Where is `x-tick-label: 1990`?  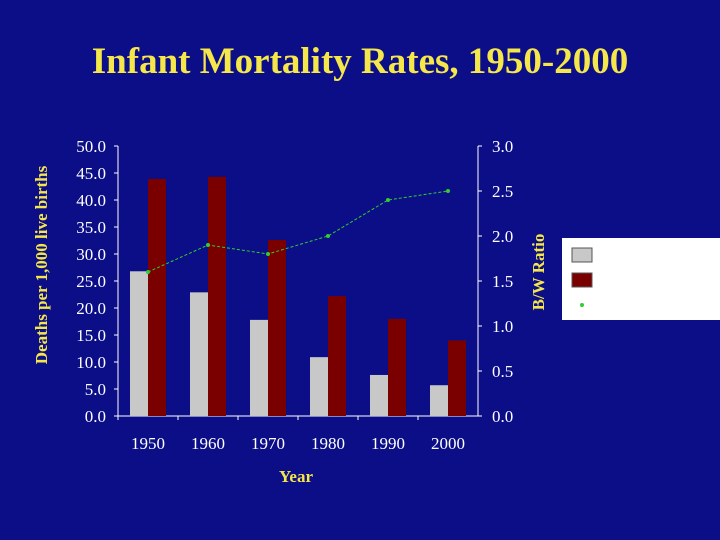
x-tick-label: 1990 is located at coordinates (388, 443).